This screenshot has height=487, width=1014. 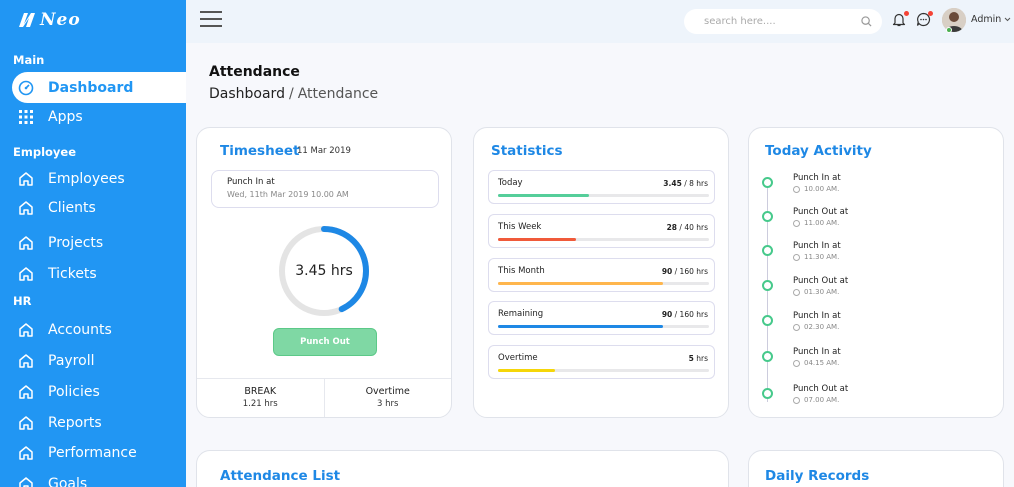 What do you see at coordinates (924, 19) in the screenshot?
I see `chat-icon` at bounding box center [924, 19].